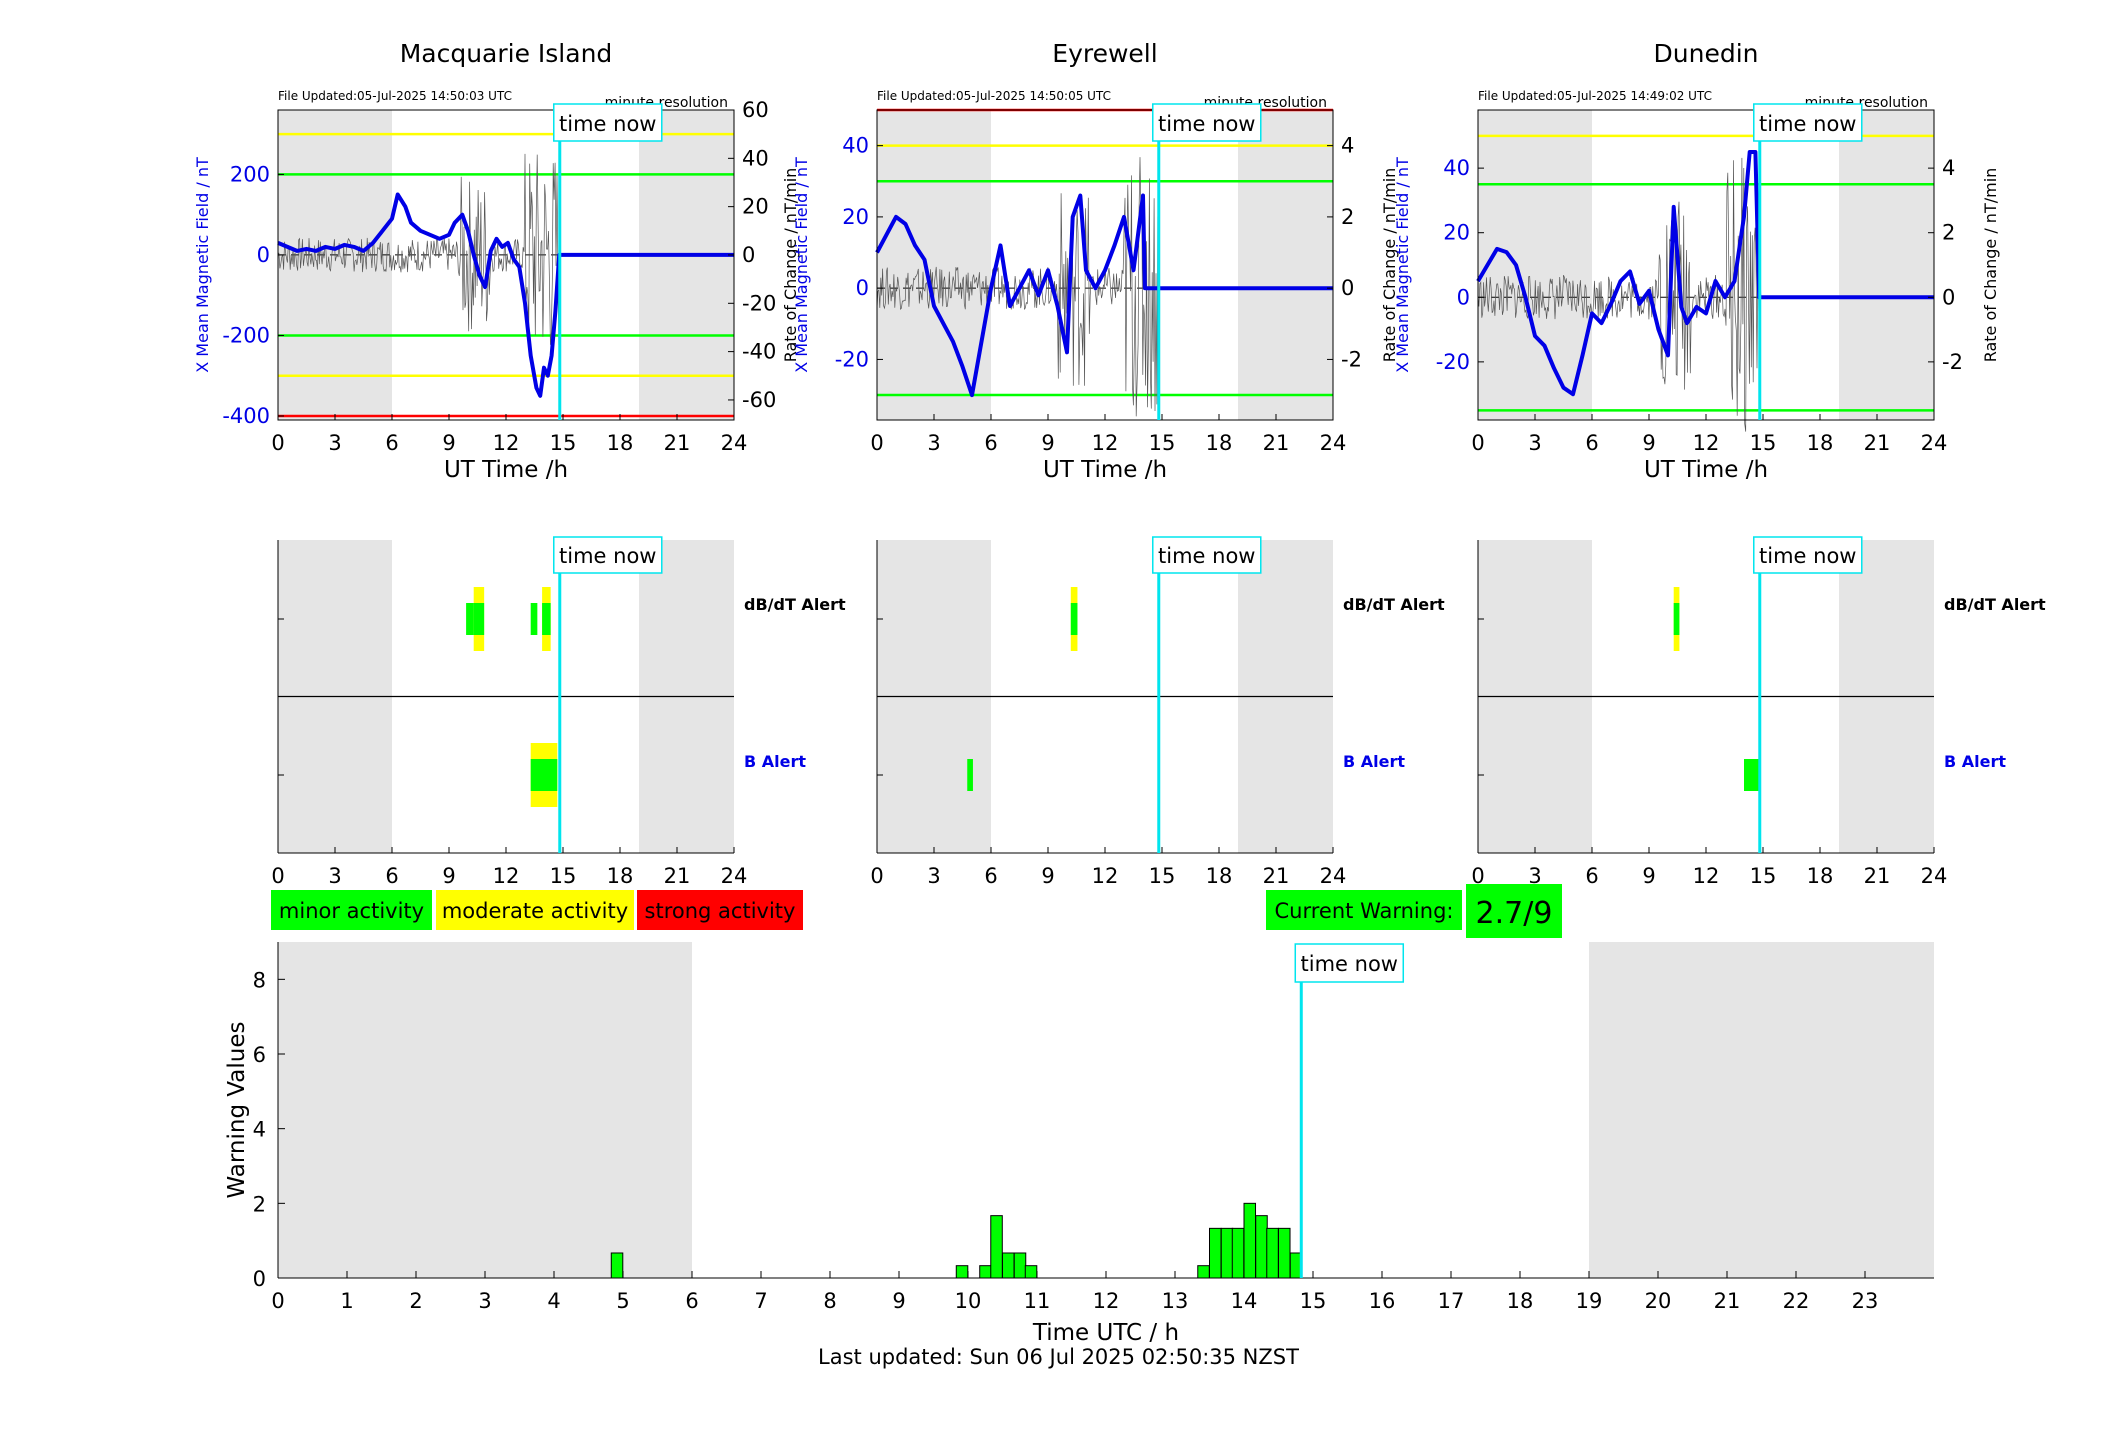 The image size is (2117, 1437). What do you see at coordinates (759, 352) in the screenshot?
I see `right-y-tick-label: -40` at bounding box center [759, 352].